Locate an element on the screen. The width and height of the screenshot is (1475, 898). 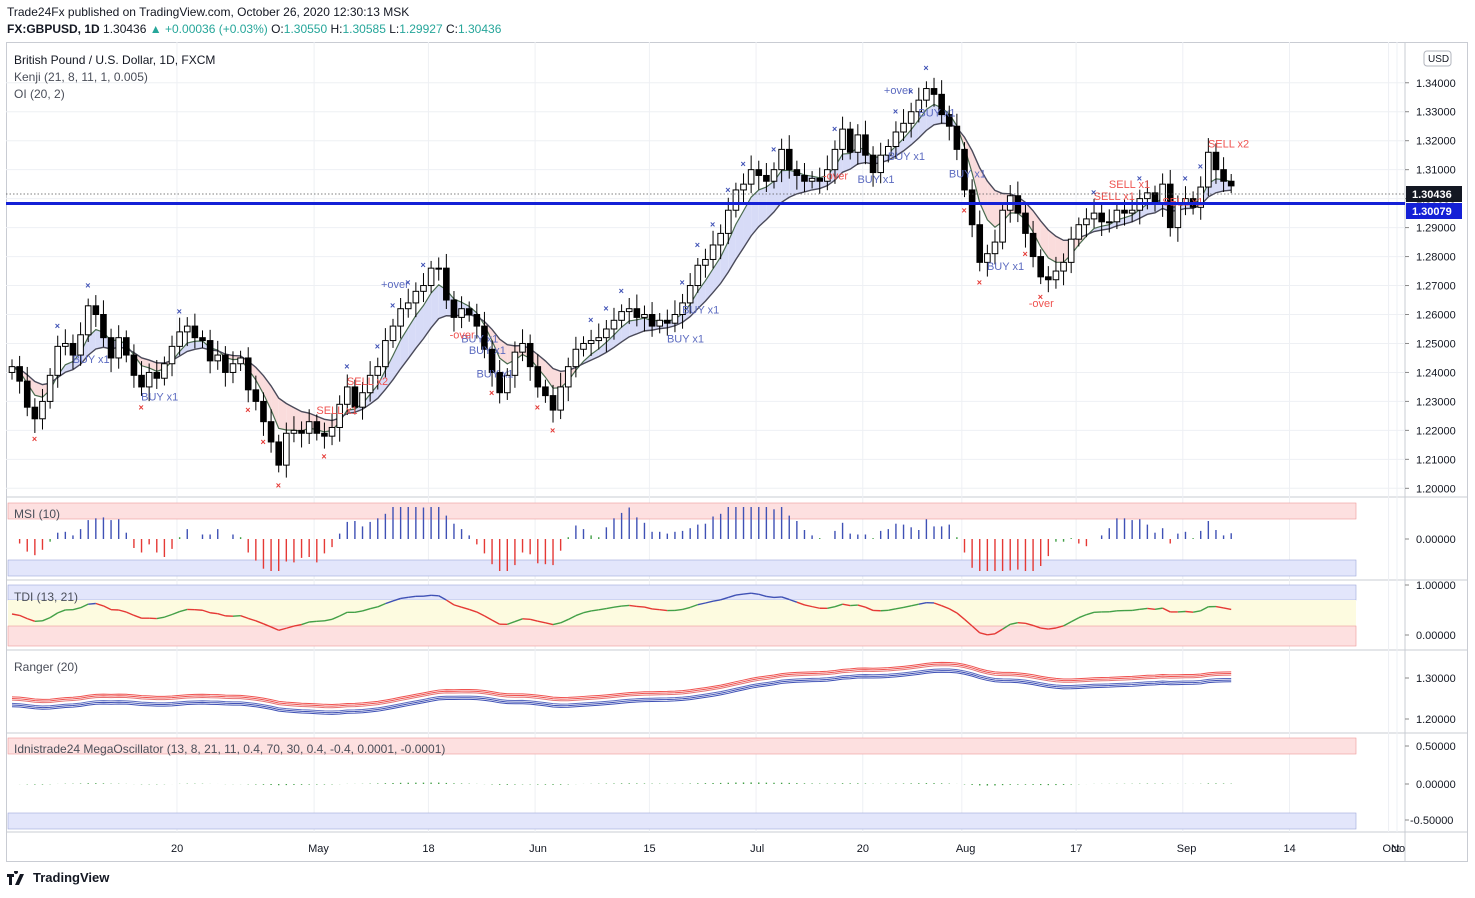
x-tick-label: Aug is located at coordinates (966, 849).